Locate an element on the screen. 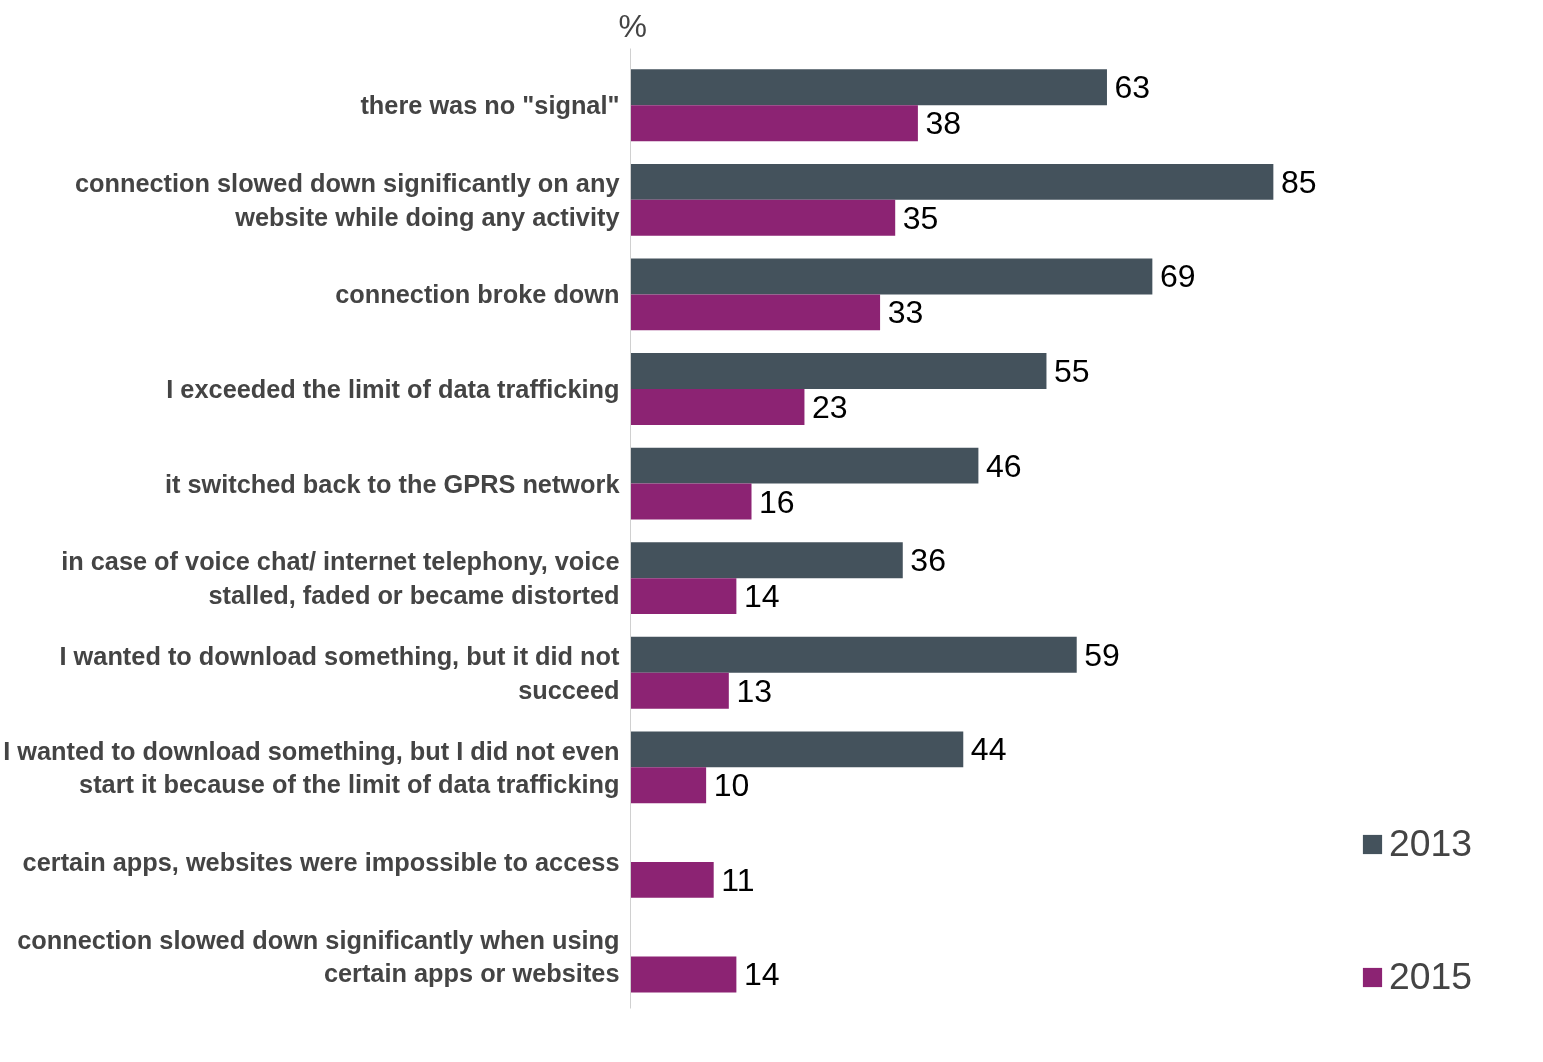  data-label: 69 is located at coordinates (1177, 276).